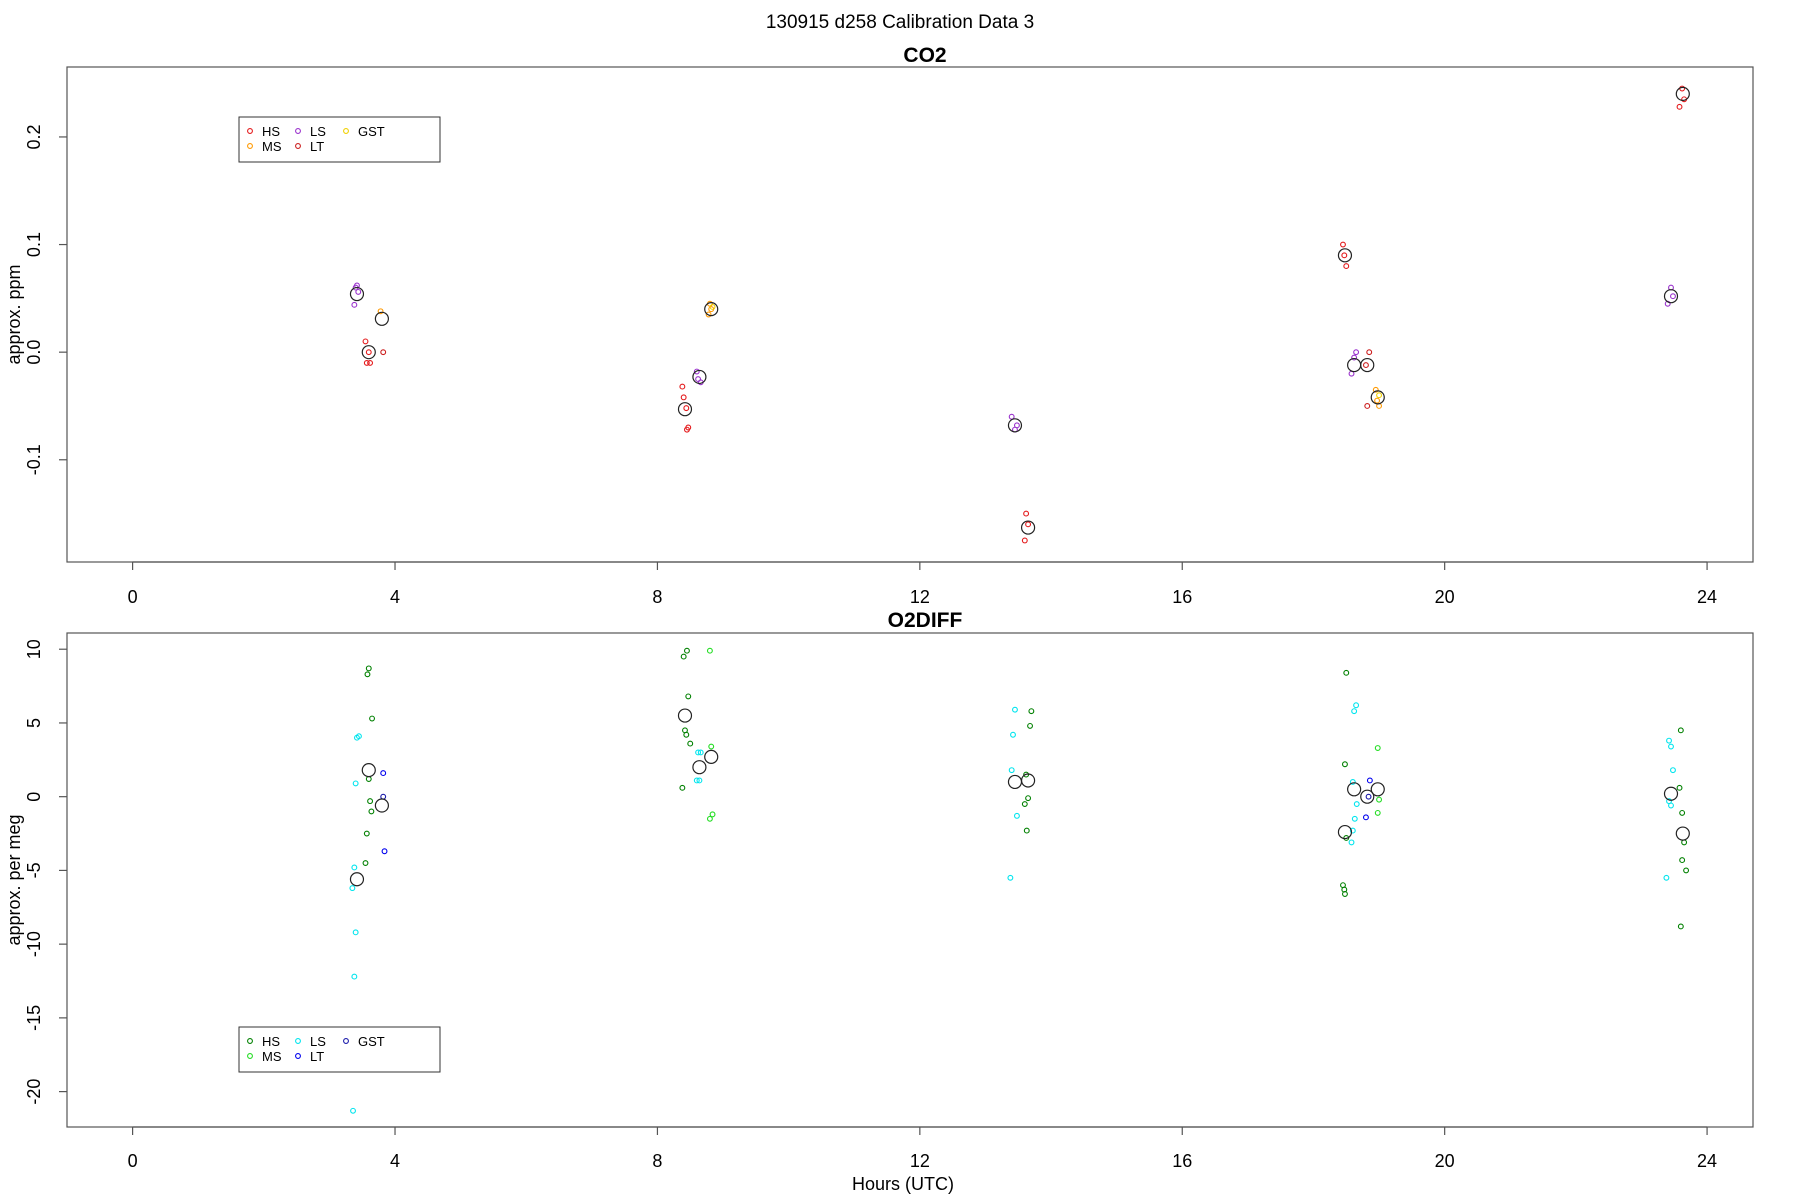 This screenshot has height=1200, width=1800. What do you see at coordinates (1707, 597) in the screenshot?
I see `x-tick-label: 24` at bounding box center [1707, 597].